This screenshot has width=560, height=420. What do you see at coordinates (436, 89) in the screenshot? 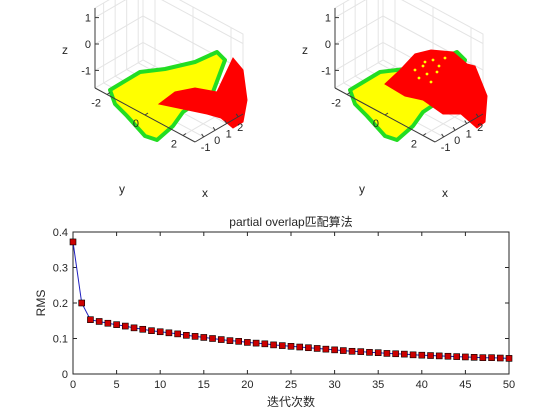
I see `red-surface` at bounding box center [436, 89].